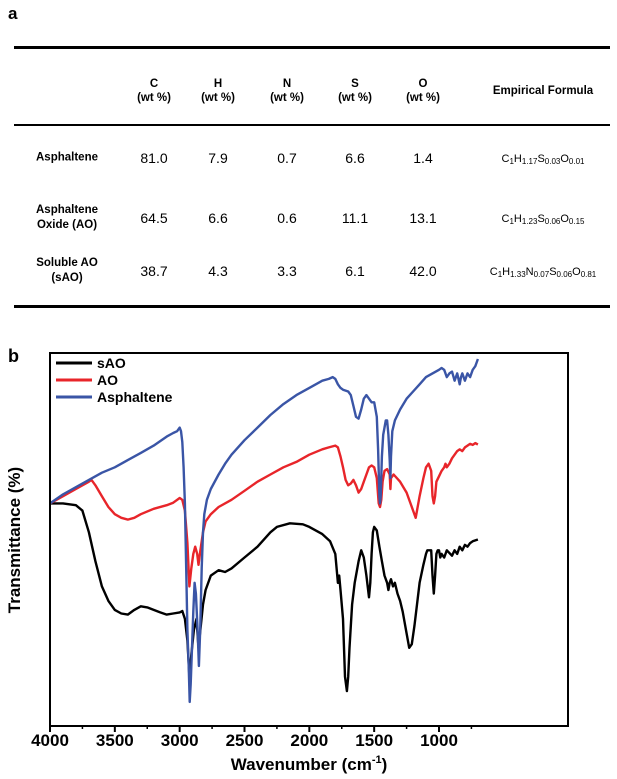  What do you see at coordinates (218, 91) in the screenshot?
I see `column-header: H (wt %)` at bounding box center [218, 91].